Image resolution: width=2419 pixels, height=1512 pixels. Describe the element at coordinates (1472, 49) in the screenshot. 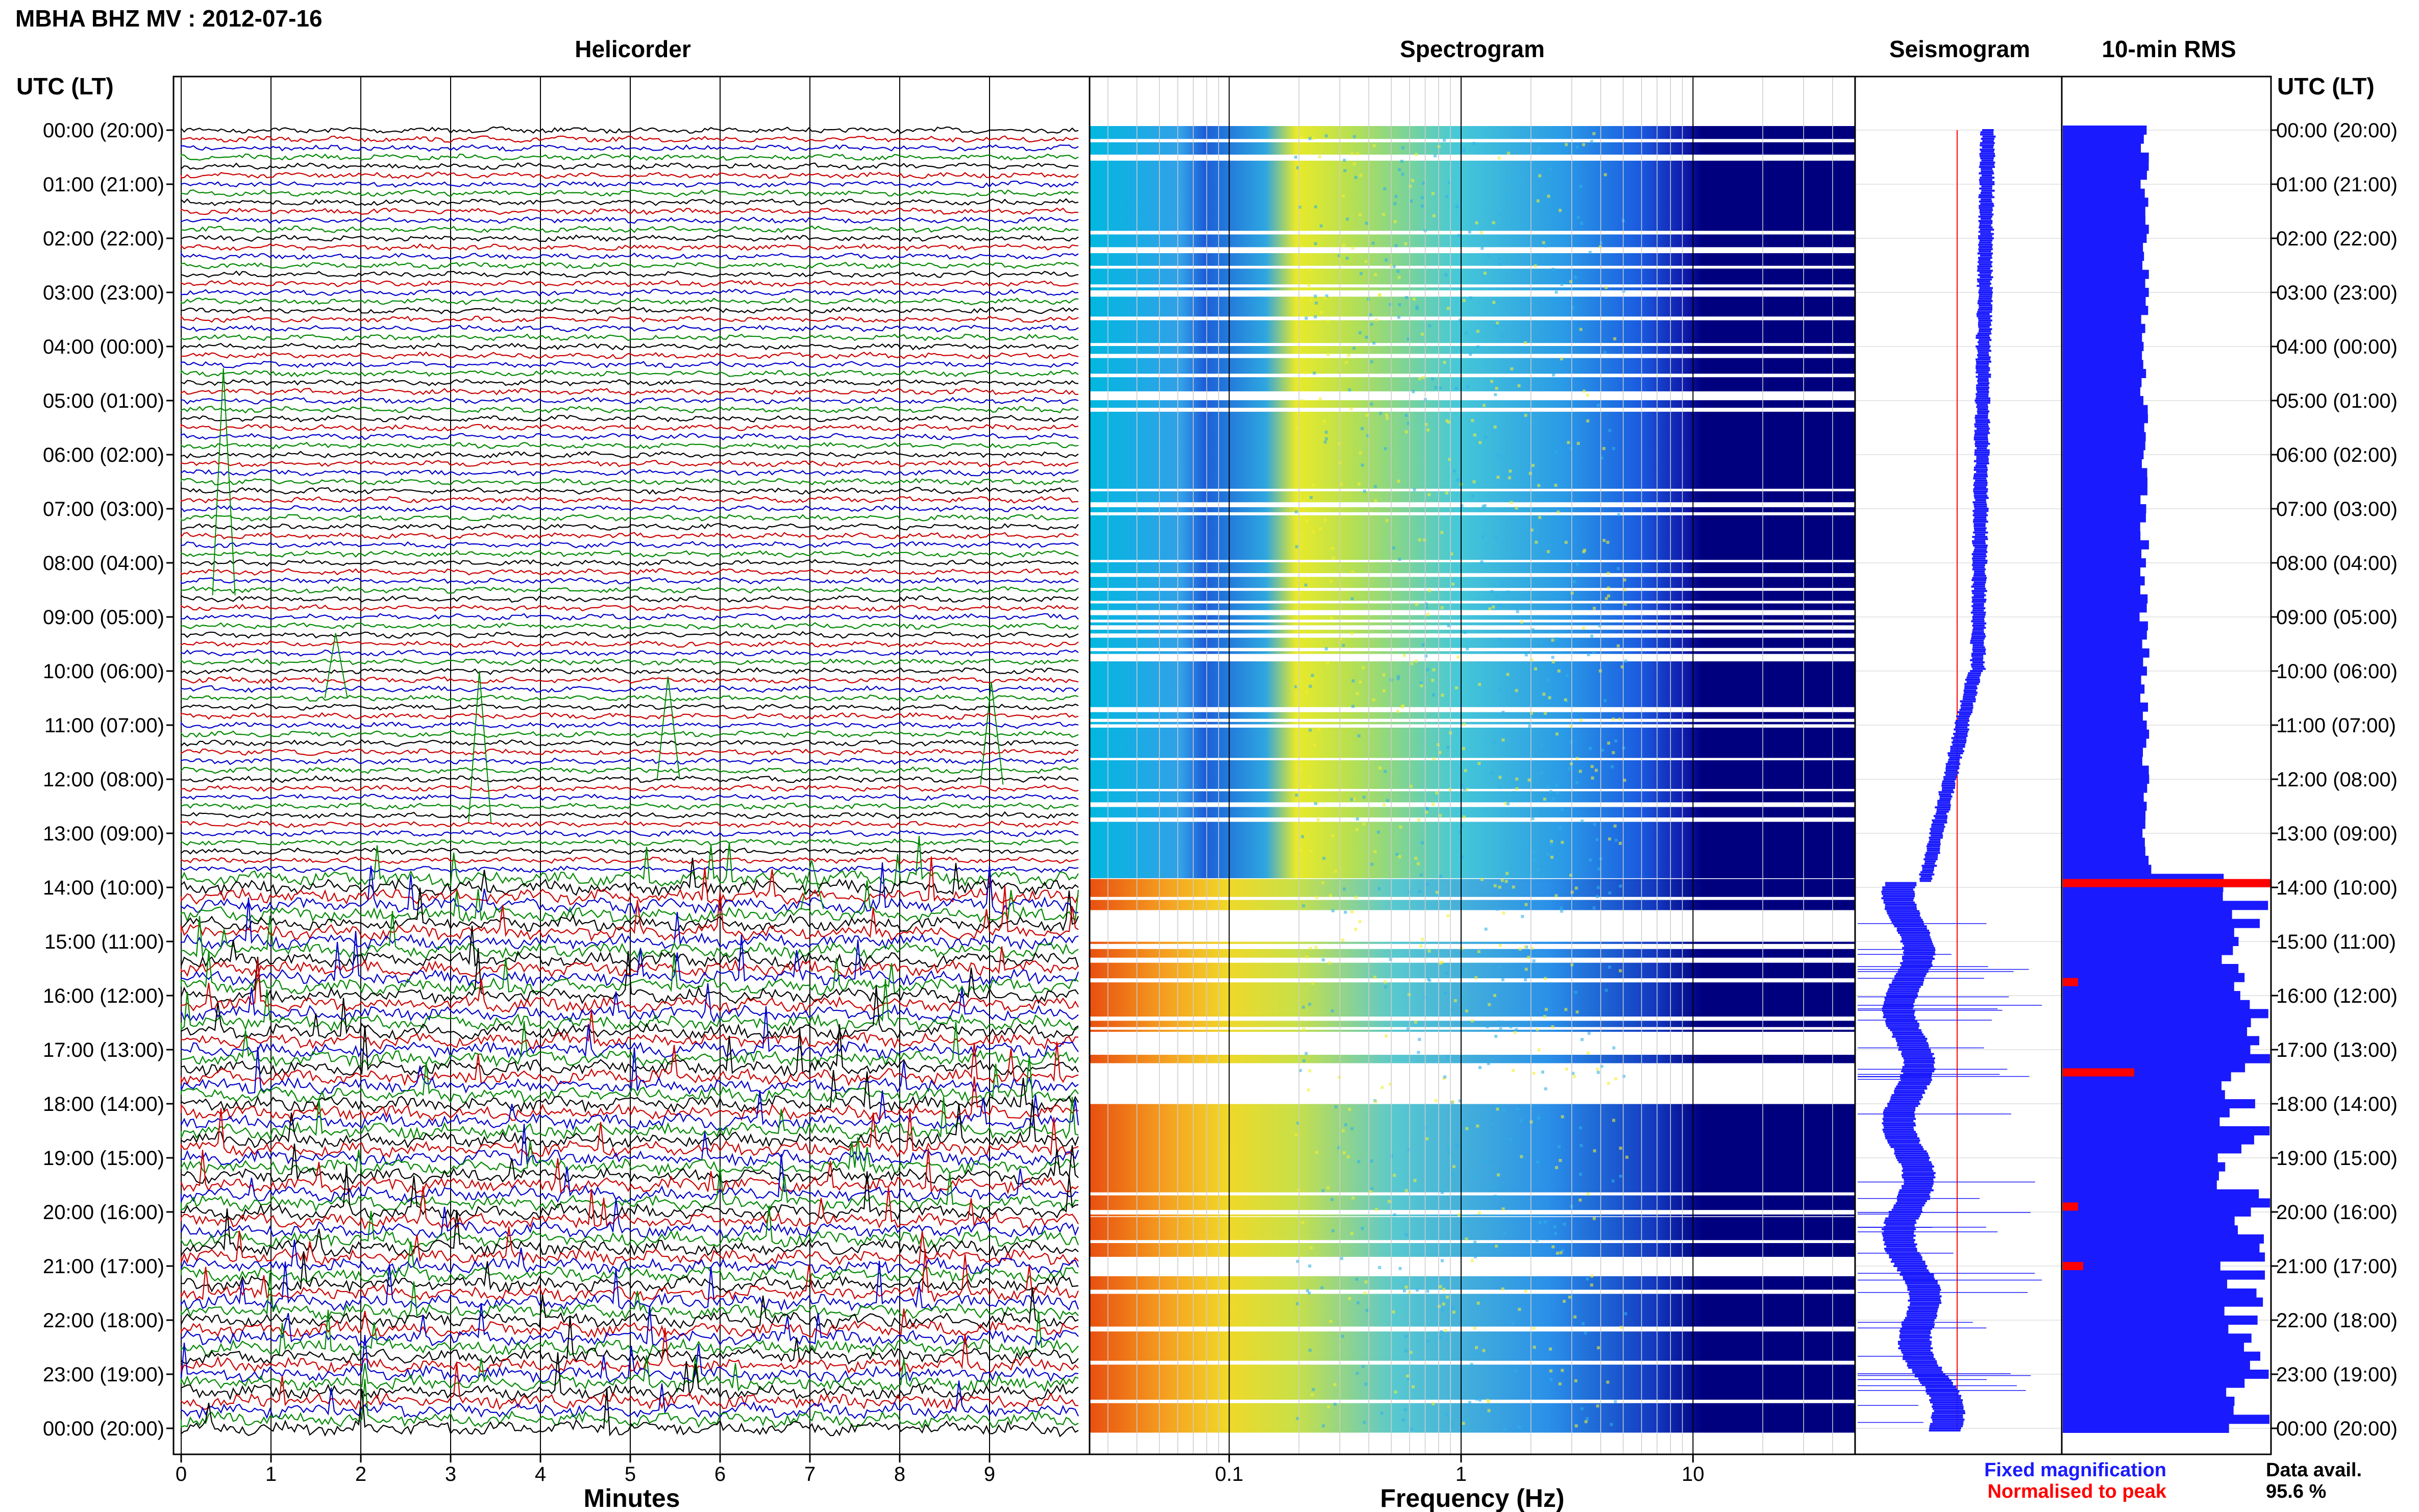

I see `panel-title-spectrogram: Spectrogram` at that location.